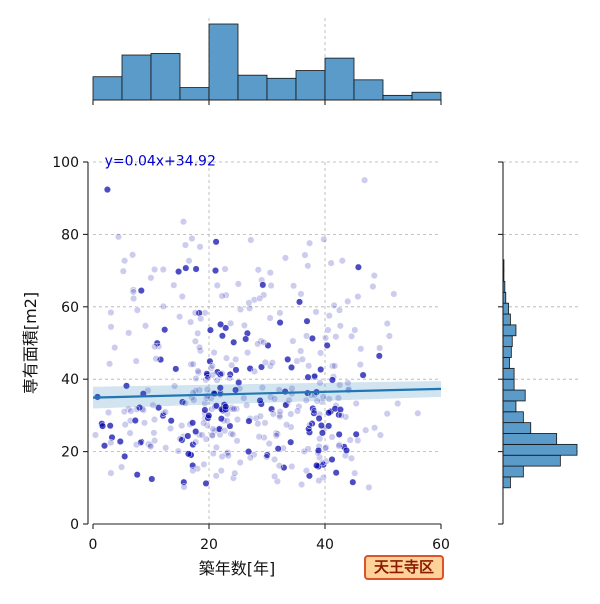 The width and height of the screenshot is (600, 604). I want to click on regression-line, so click(267, 393).